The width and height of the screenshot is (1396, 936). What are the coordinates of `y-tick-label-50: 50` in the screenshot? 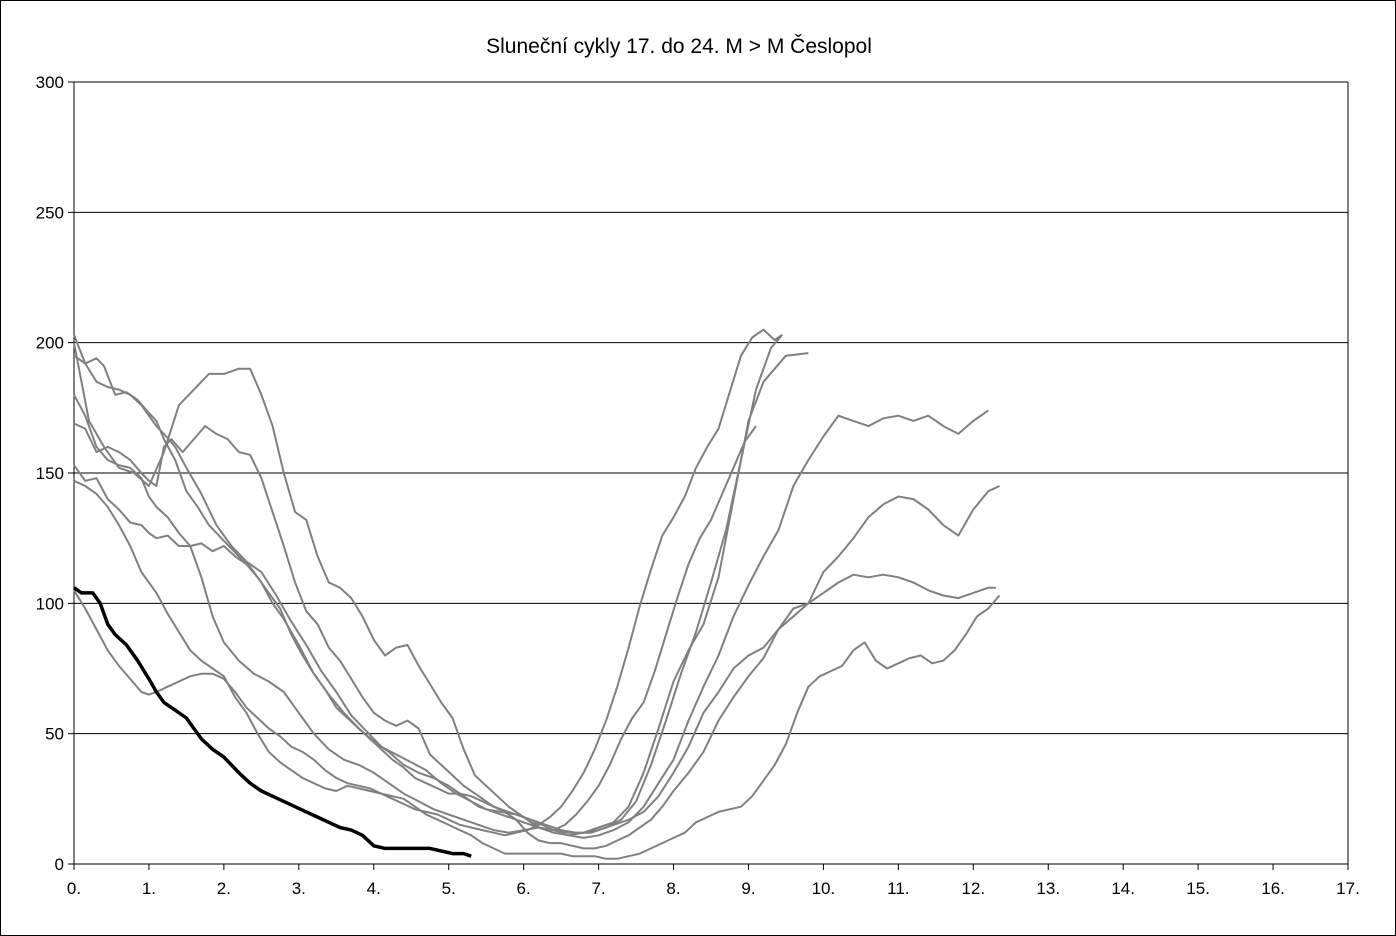 It's located at (54, 734).